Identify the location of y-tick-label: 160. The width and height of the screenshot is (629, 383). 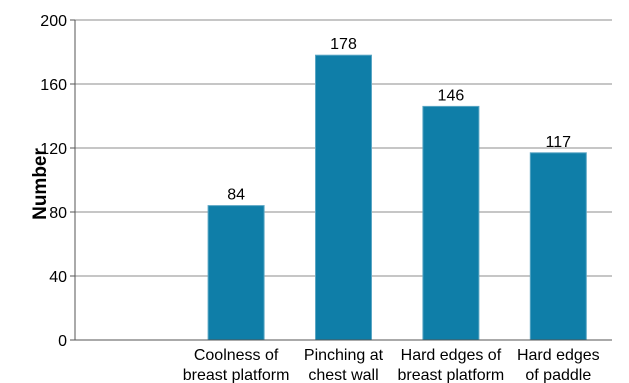
(53, 85).